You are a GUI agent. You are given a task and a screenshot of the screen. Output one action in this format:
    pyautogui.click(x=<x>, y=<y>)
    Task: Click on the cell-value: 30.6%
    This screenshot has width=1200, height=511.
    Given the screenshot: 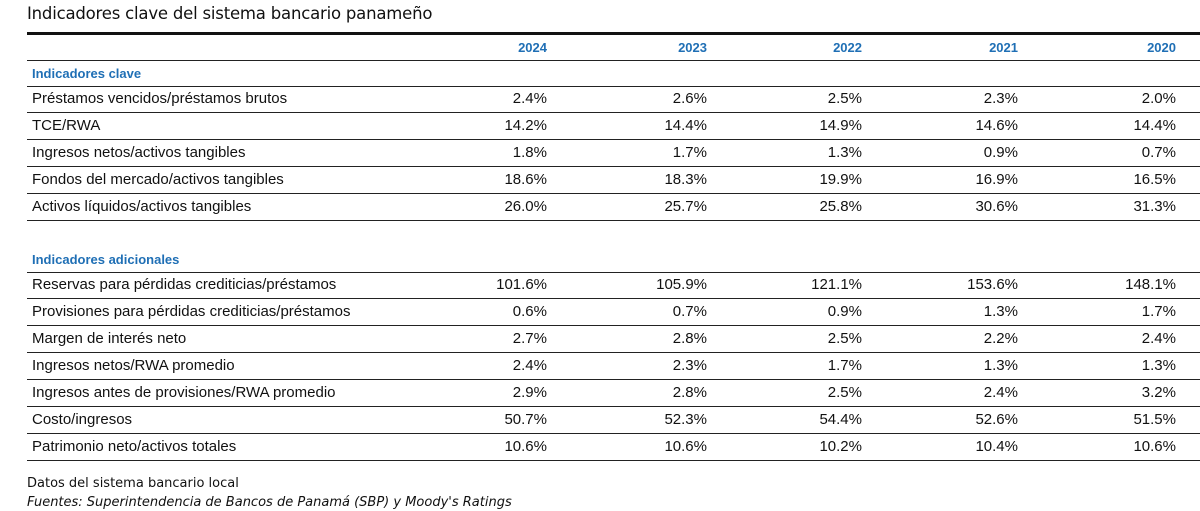 What is the action you would take?
    pyautogui.click(x=996, y=206)
    